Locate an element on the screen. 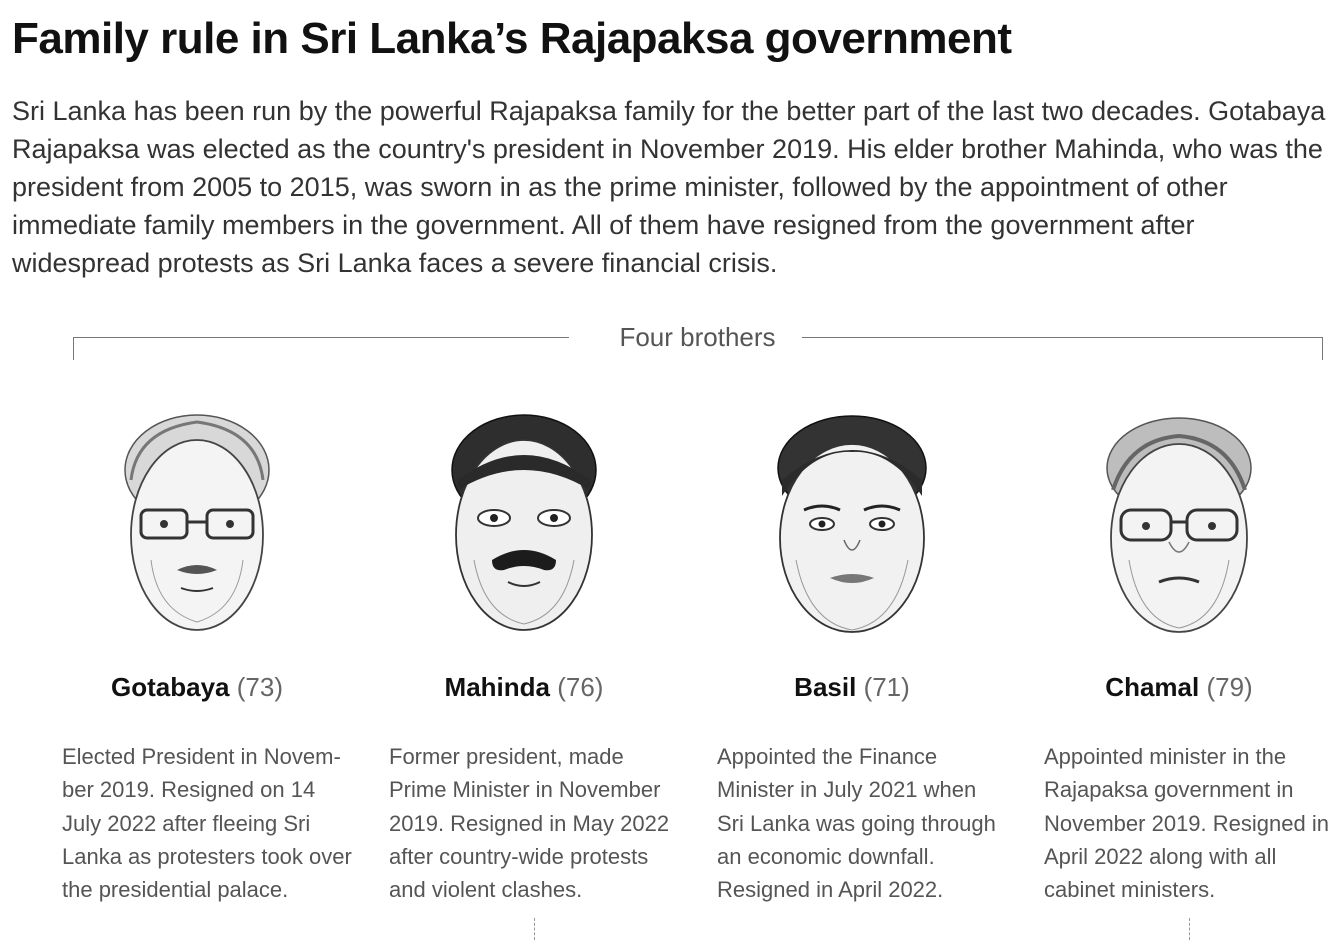 This screenshot has width=1344, height=944. portrait-basil is located at coordinates (852, 524).